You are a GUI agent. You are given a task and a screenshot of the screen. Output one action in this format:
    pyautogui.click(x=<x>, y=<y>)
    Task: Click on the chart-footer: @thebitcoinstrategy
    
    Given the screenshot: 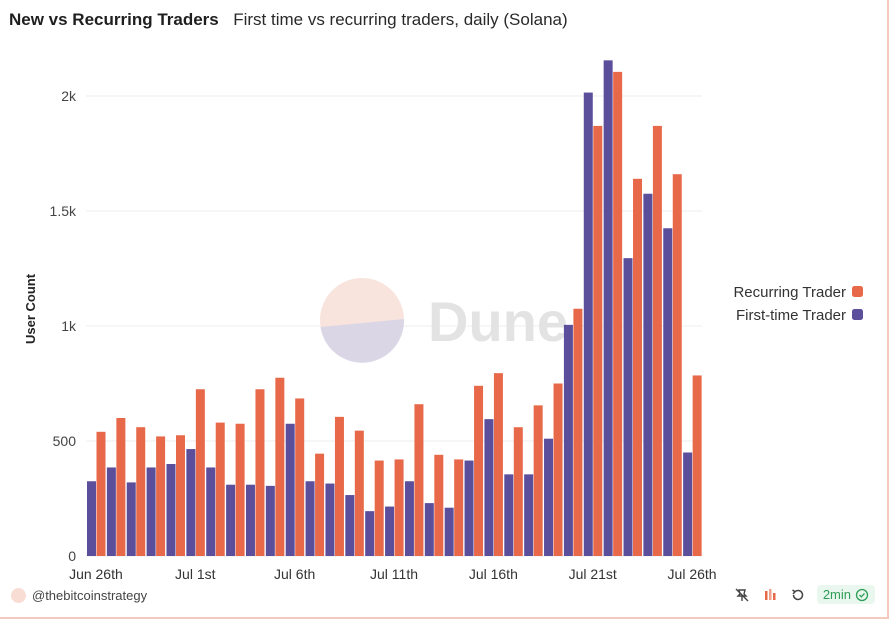 What is the action you would take?
    pyautogui.click(x=443, y=597)
    